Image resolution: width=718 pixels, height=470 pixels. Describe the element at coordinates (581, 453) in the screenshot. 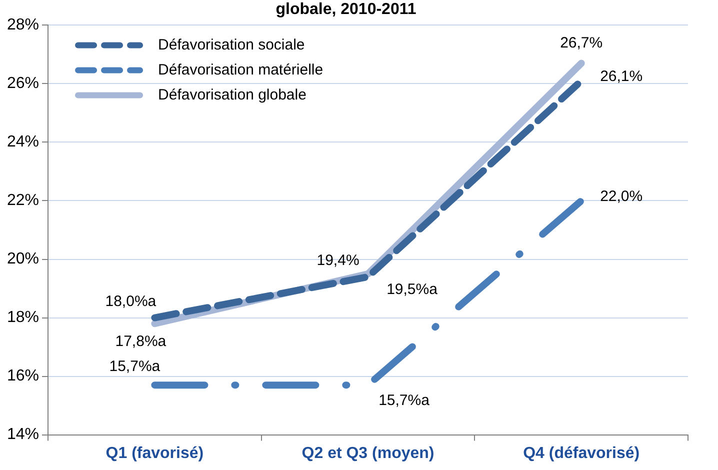

I see `x-tick-label: Q4 (défavorisé)` at that location.